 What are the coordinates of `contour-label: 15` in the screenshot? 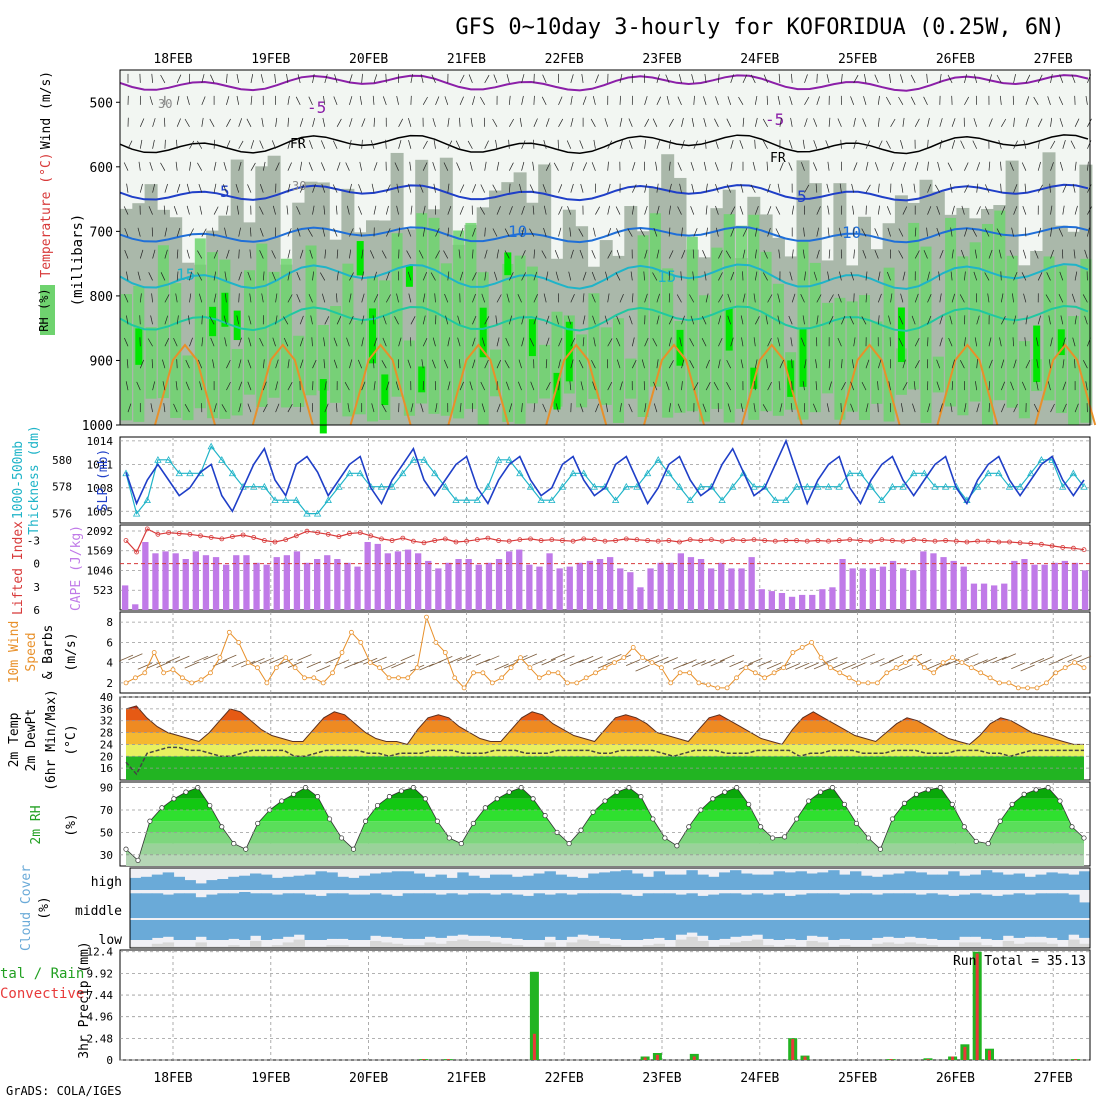 It's located at (666, 276).